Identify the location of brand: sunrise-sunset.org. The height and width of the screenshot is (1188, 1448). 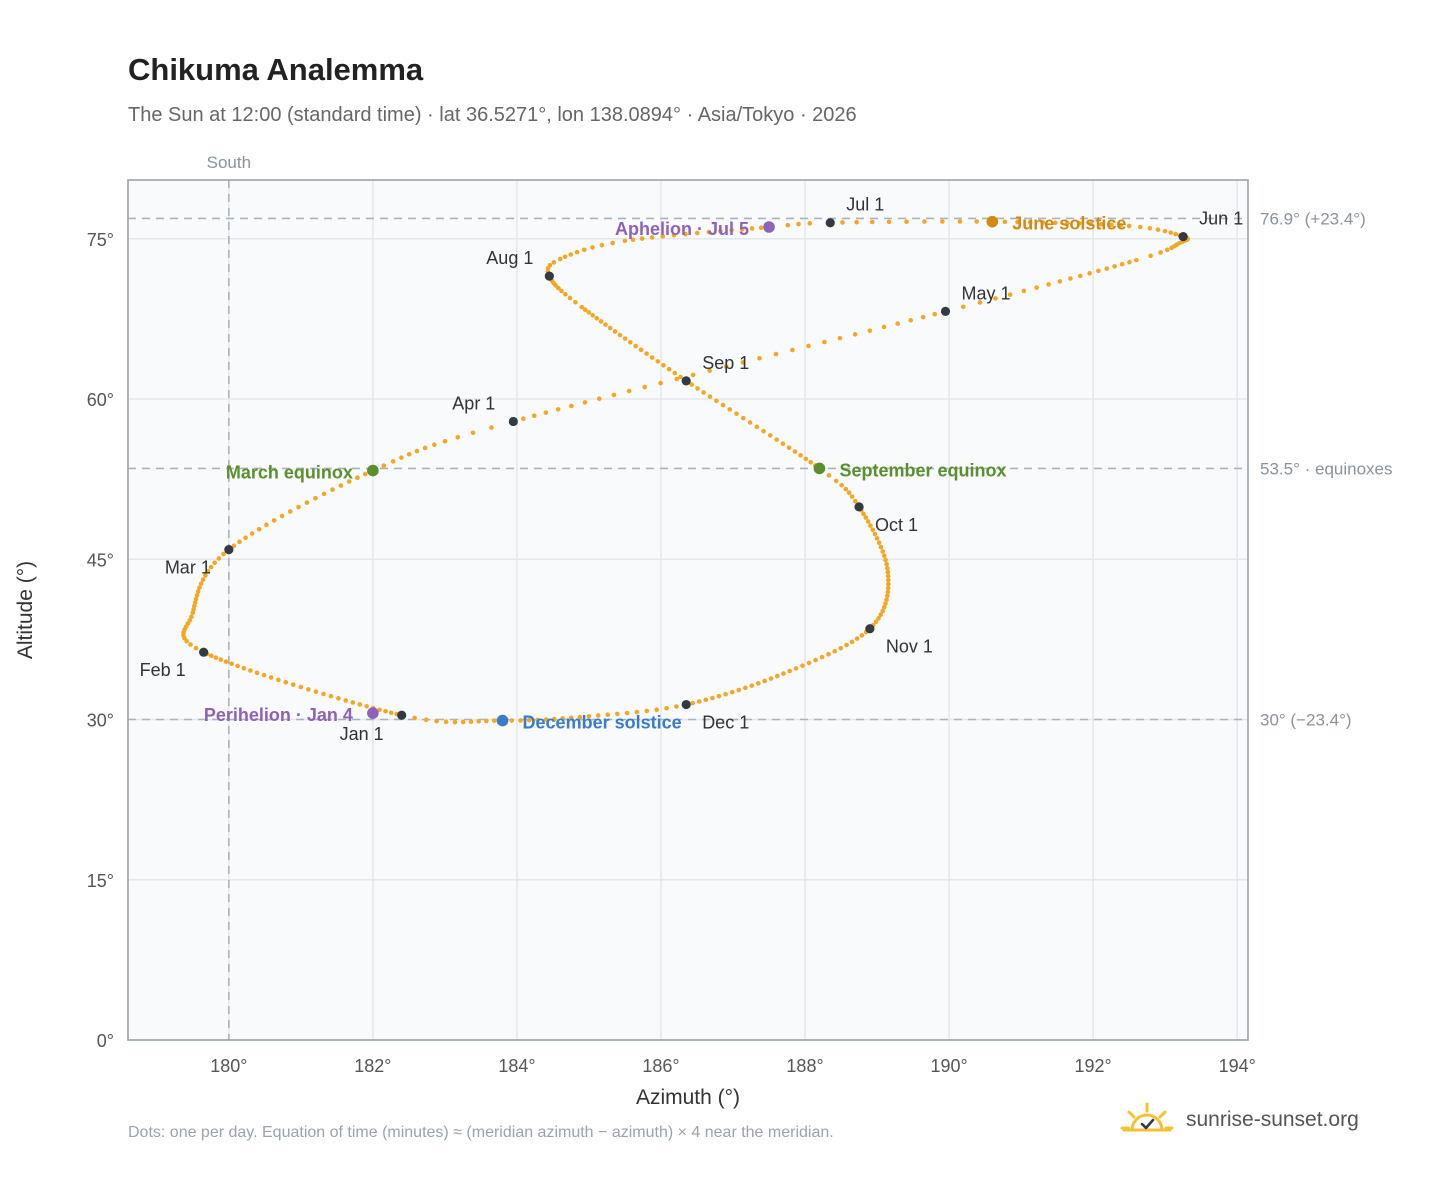
(1239, 1120).